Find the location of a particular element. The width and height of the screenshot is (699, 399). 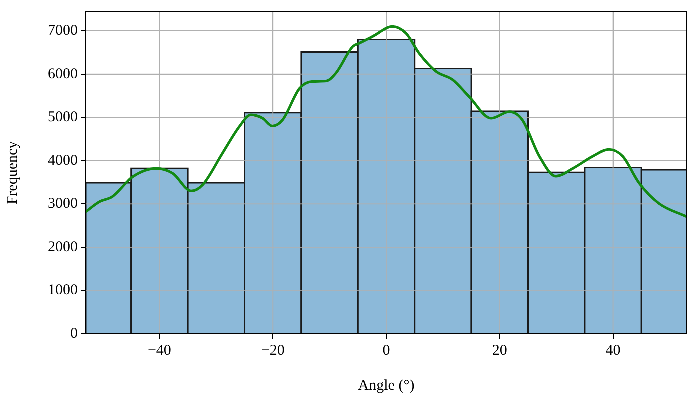

y-tick-label: 0 is located at coordinates (74, 334).